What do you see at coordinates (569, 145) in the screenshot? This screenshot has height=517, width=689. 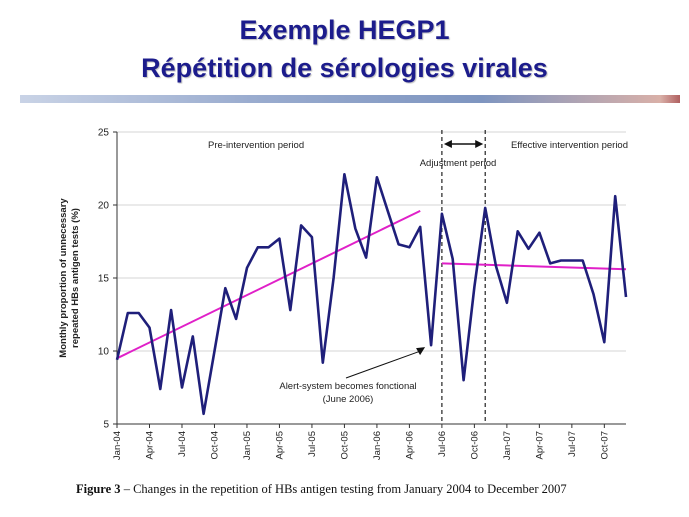 I see `annotation-effective-intervention: Effective intervention period` at bounding box center [569, 145].